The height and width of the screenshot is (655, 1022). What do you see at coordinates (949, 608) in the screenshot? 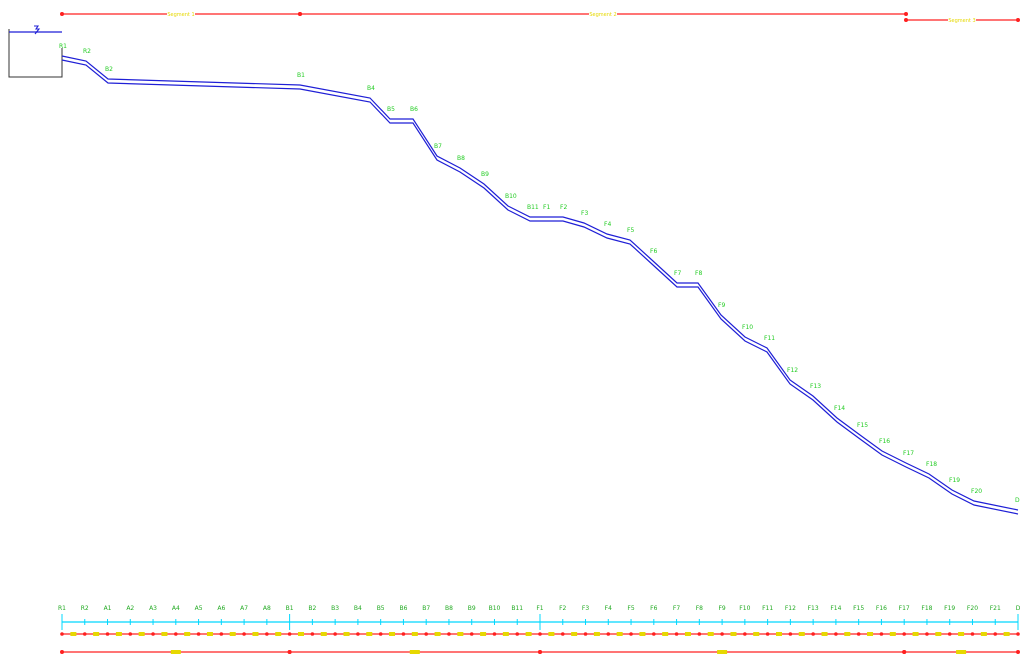
I see `station-label-f19: F19` at bounding box center [949, 608].